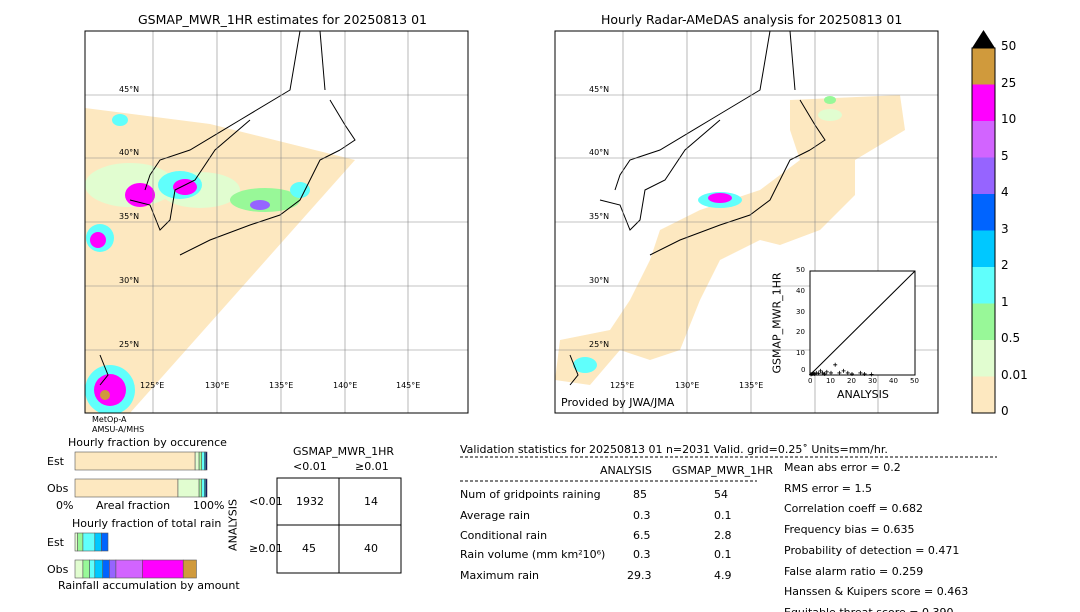 The image size is (1080, 612). Describe the element at coordinates (1005, 192) in the screenshot. I see `colorbar-label: 4` at that location.